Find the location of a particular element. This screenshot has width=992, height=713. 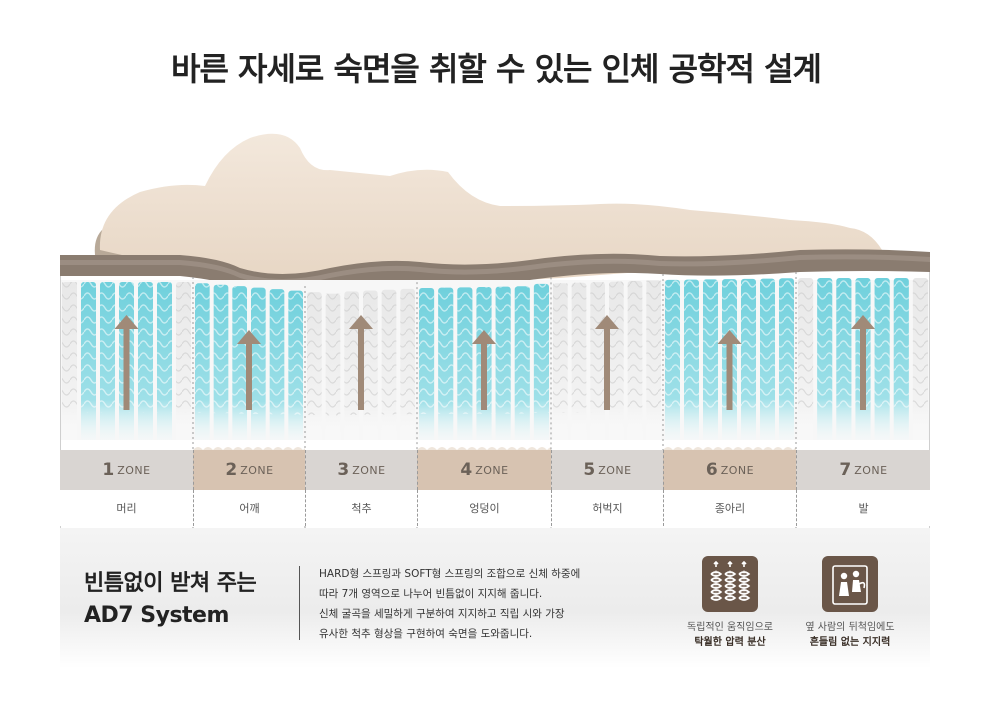

zone-label: 7 ZONE is located at coordinates (863, 470).